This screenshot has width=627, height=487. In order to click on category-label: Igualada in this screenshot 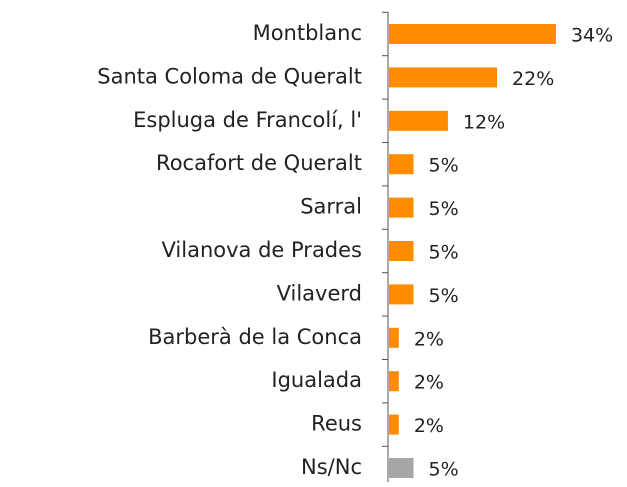, I will do `click(316, 380)`.